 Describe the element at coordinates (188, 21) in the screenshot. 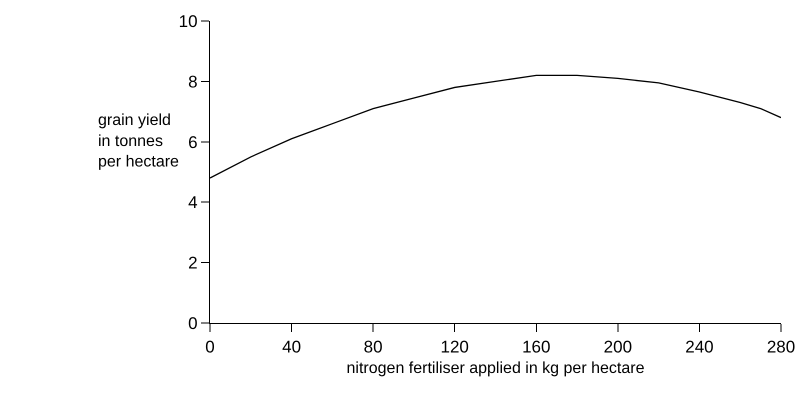

I see `y-tick-label: 10` at that location.